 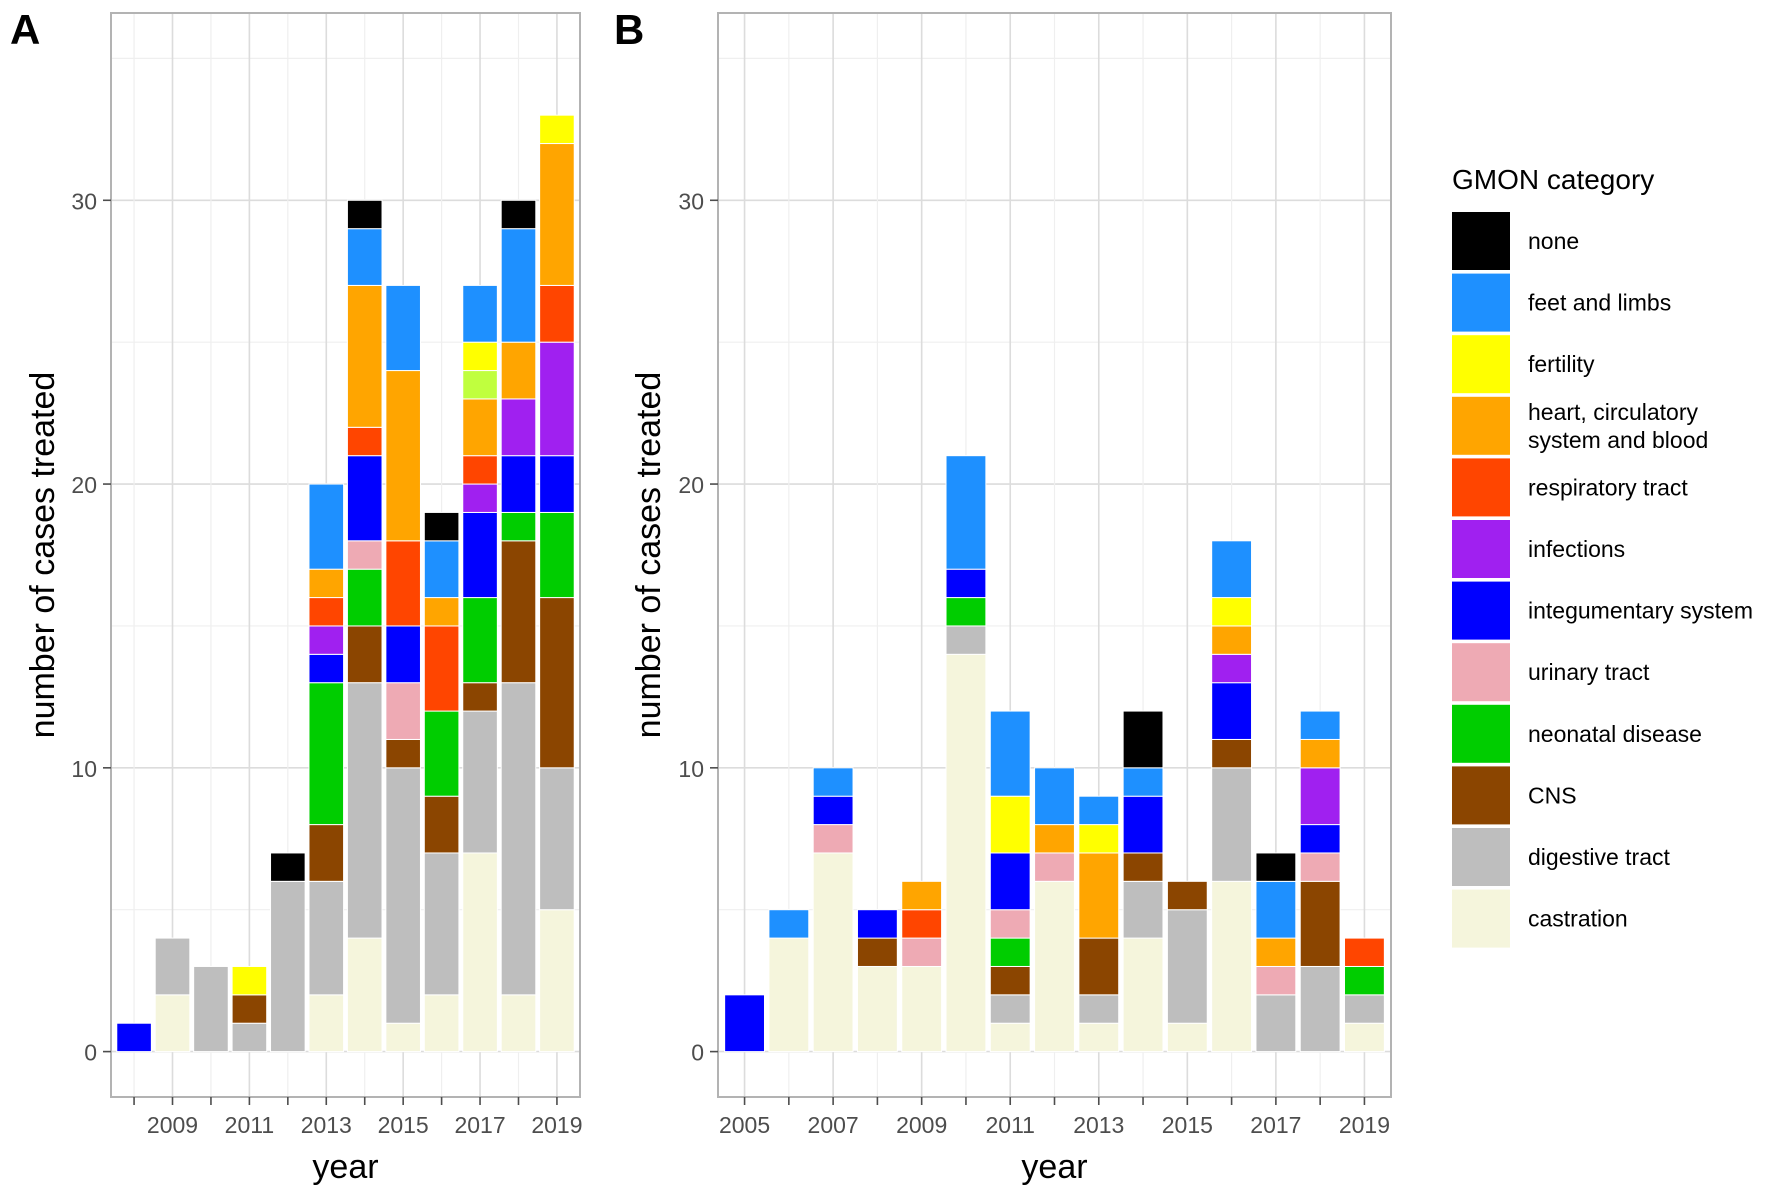 What do you see at coordinates (877, 952) in the screenshot?
I see `bar-segment-2008-cns` at bounding box center [877, 952].